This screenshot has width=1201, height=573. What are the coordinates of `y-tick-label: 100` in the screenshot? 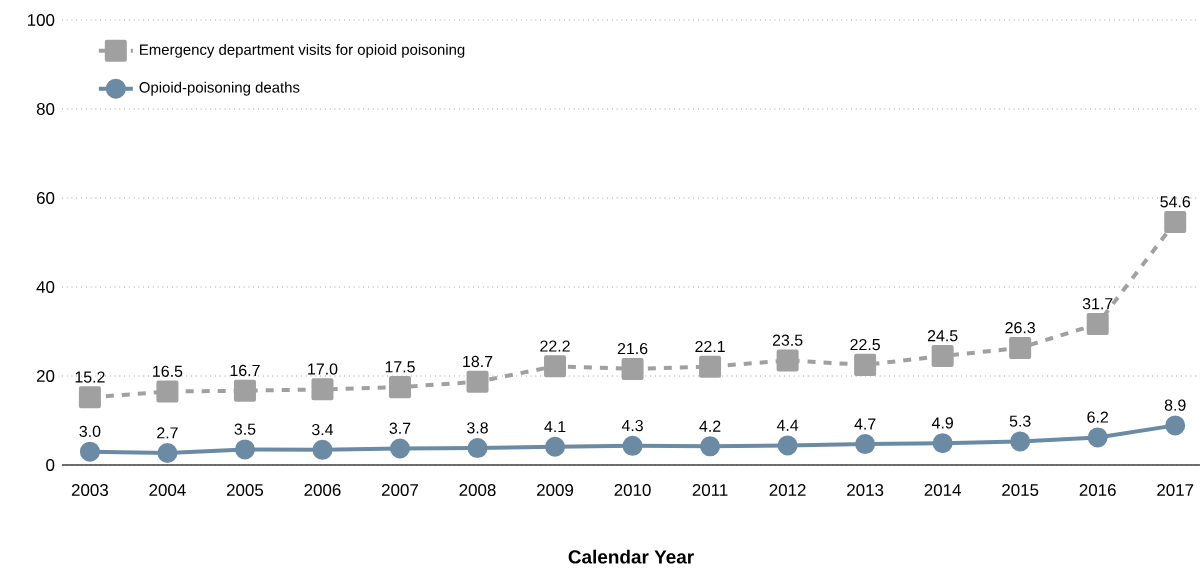 It's located at (41, 20).